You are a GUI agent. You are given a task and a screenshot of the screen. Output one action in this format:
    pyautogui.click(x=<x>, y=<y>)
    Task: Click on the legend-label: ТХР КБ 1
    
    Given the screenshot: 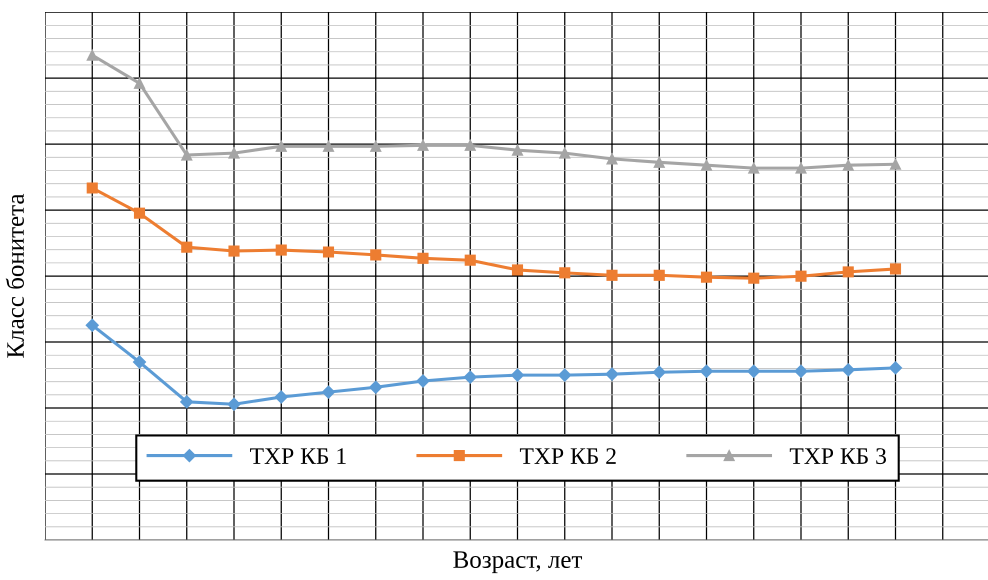 What is the action you would take?
    pyautogui.click(x=298, y=456)
    